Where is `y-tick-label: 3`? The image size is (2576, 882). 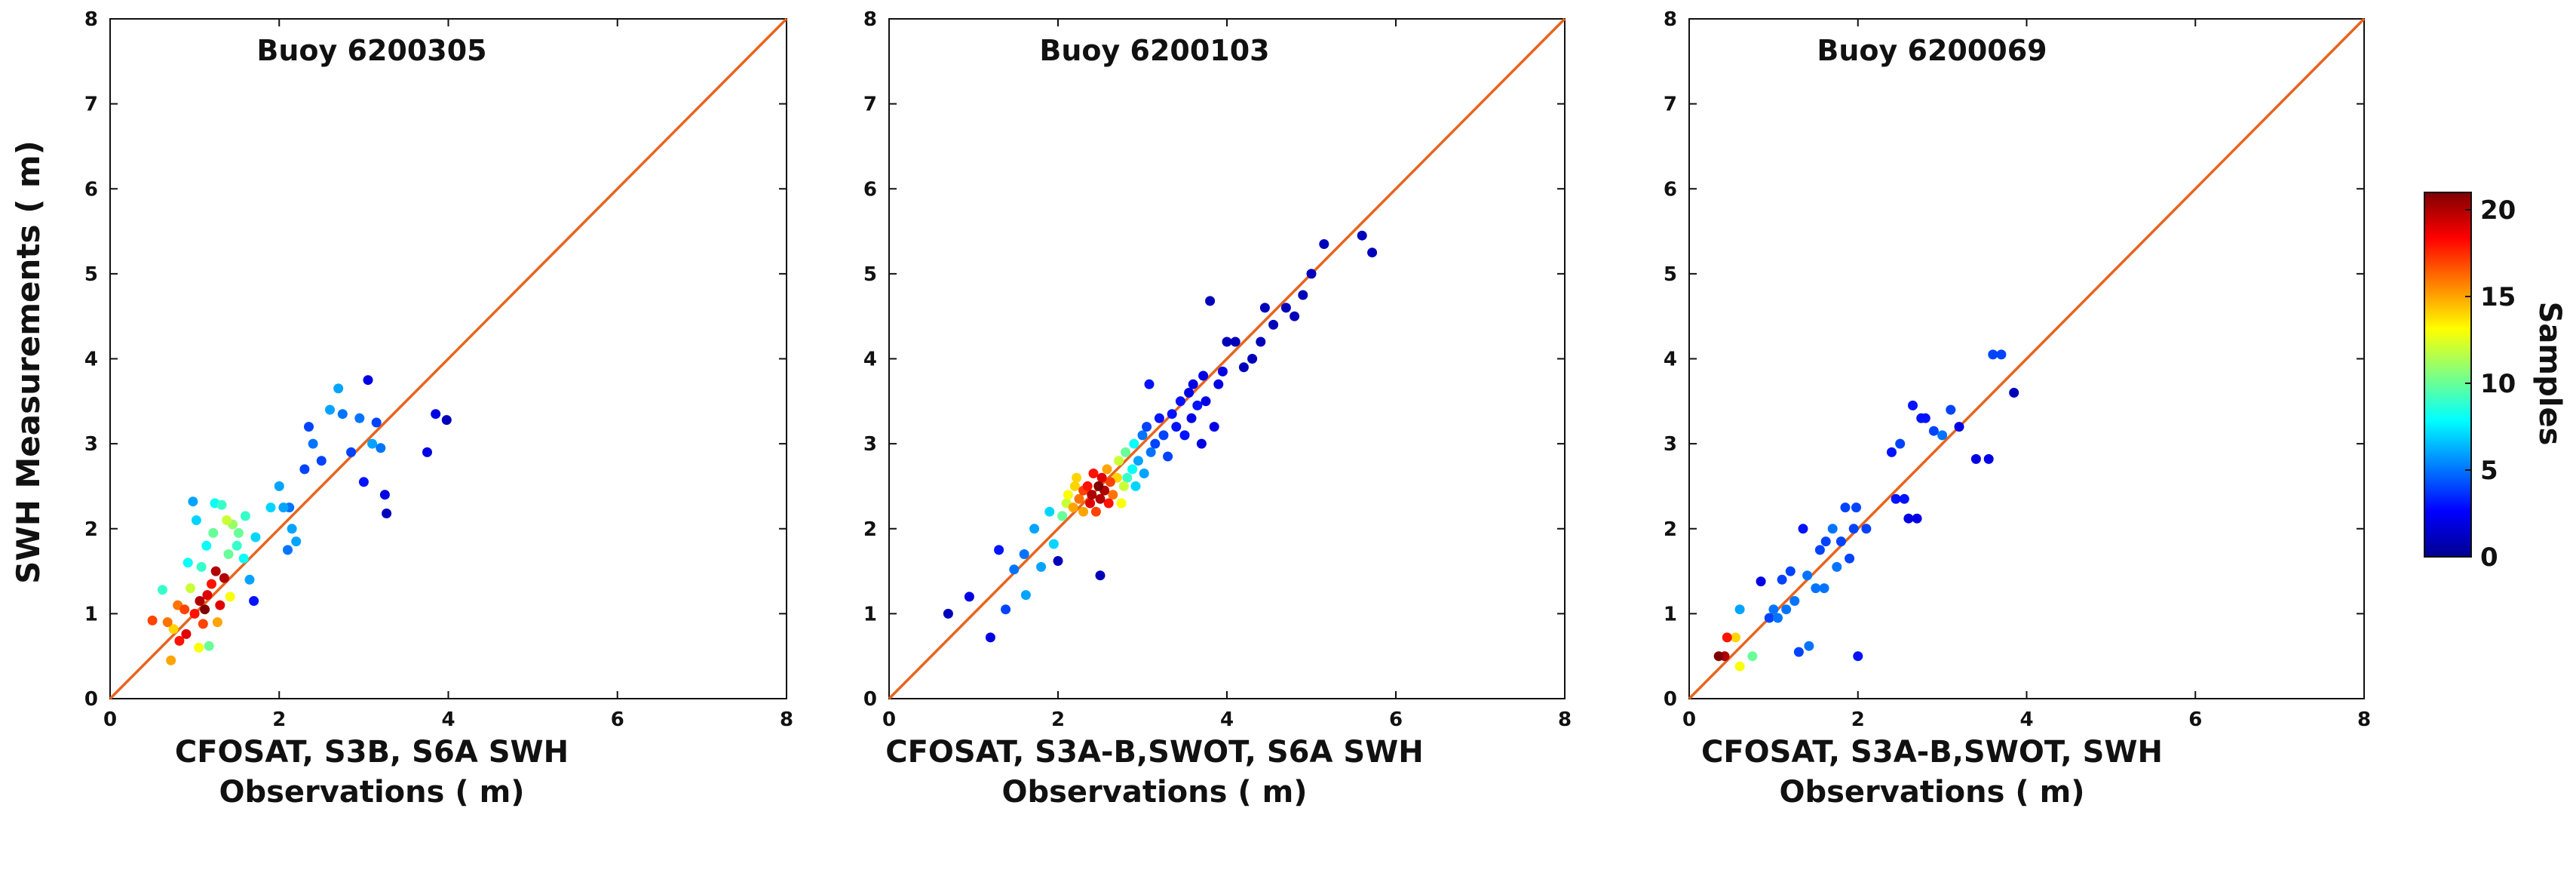
y-tick-label: 3 is located at coordinates (870, 444).